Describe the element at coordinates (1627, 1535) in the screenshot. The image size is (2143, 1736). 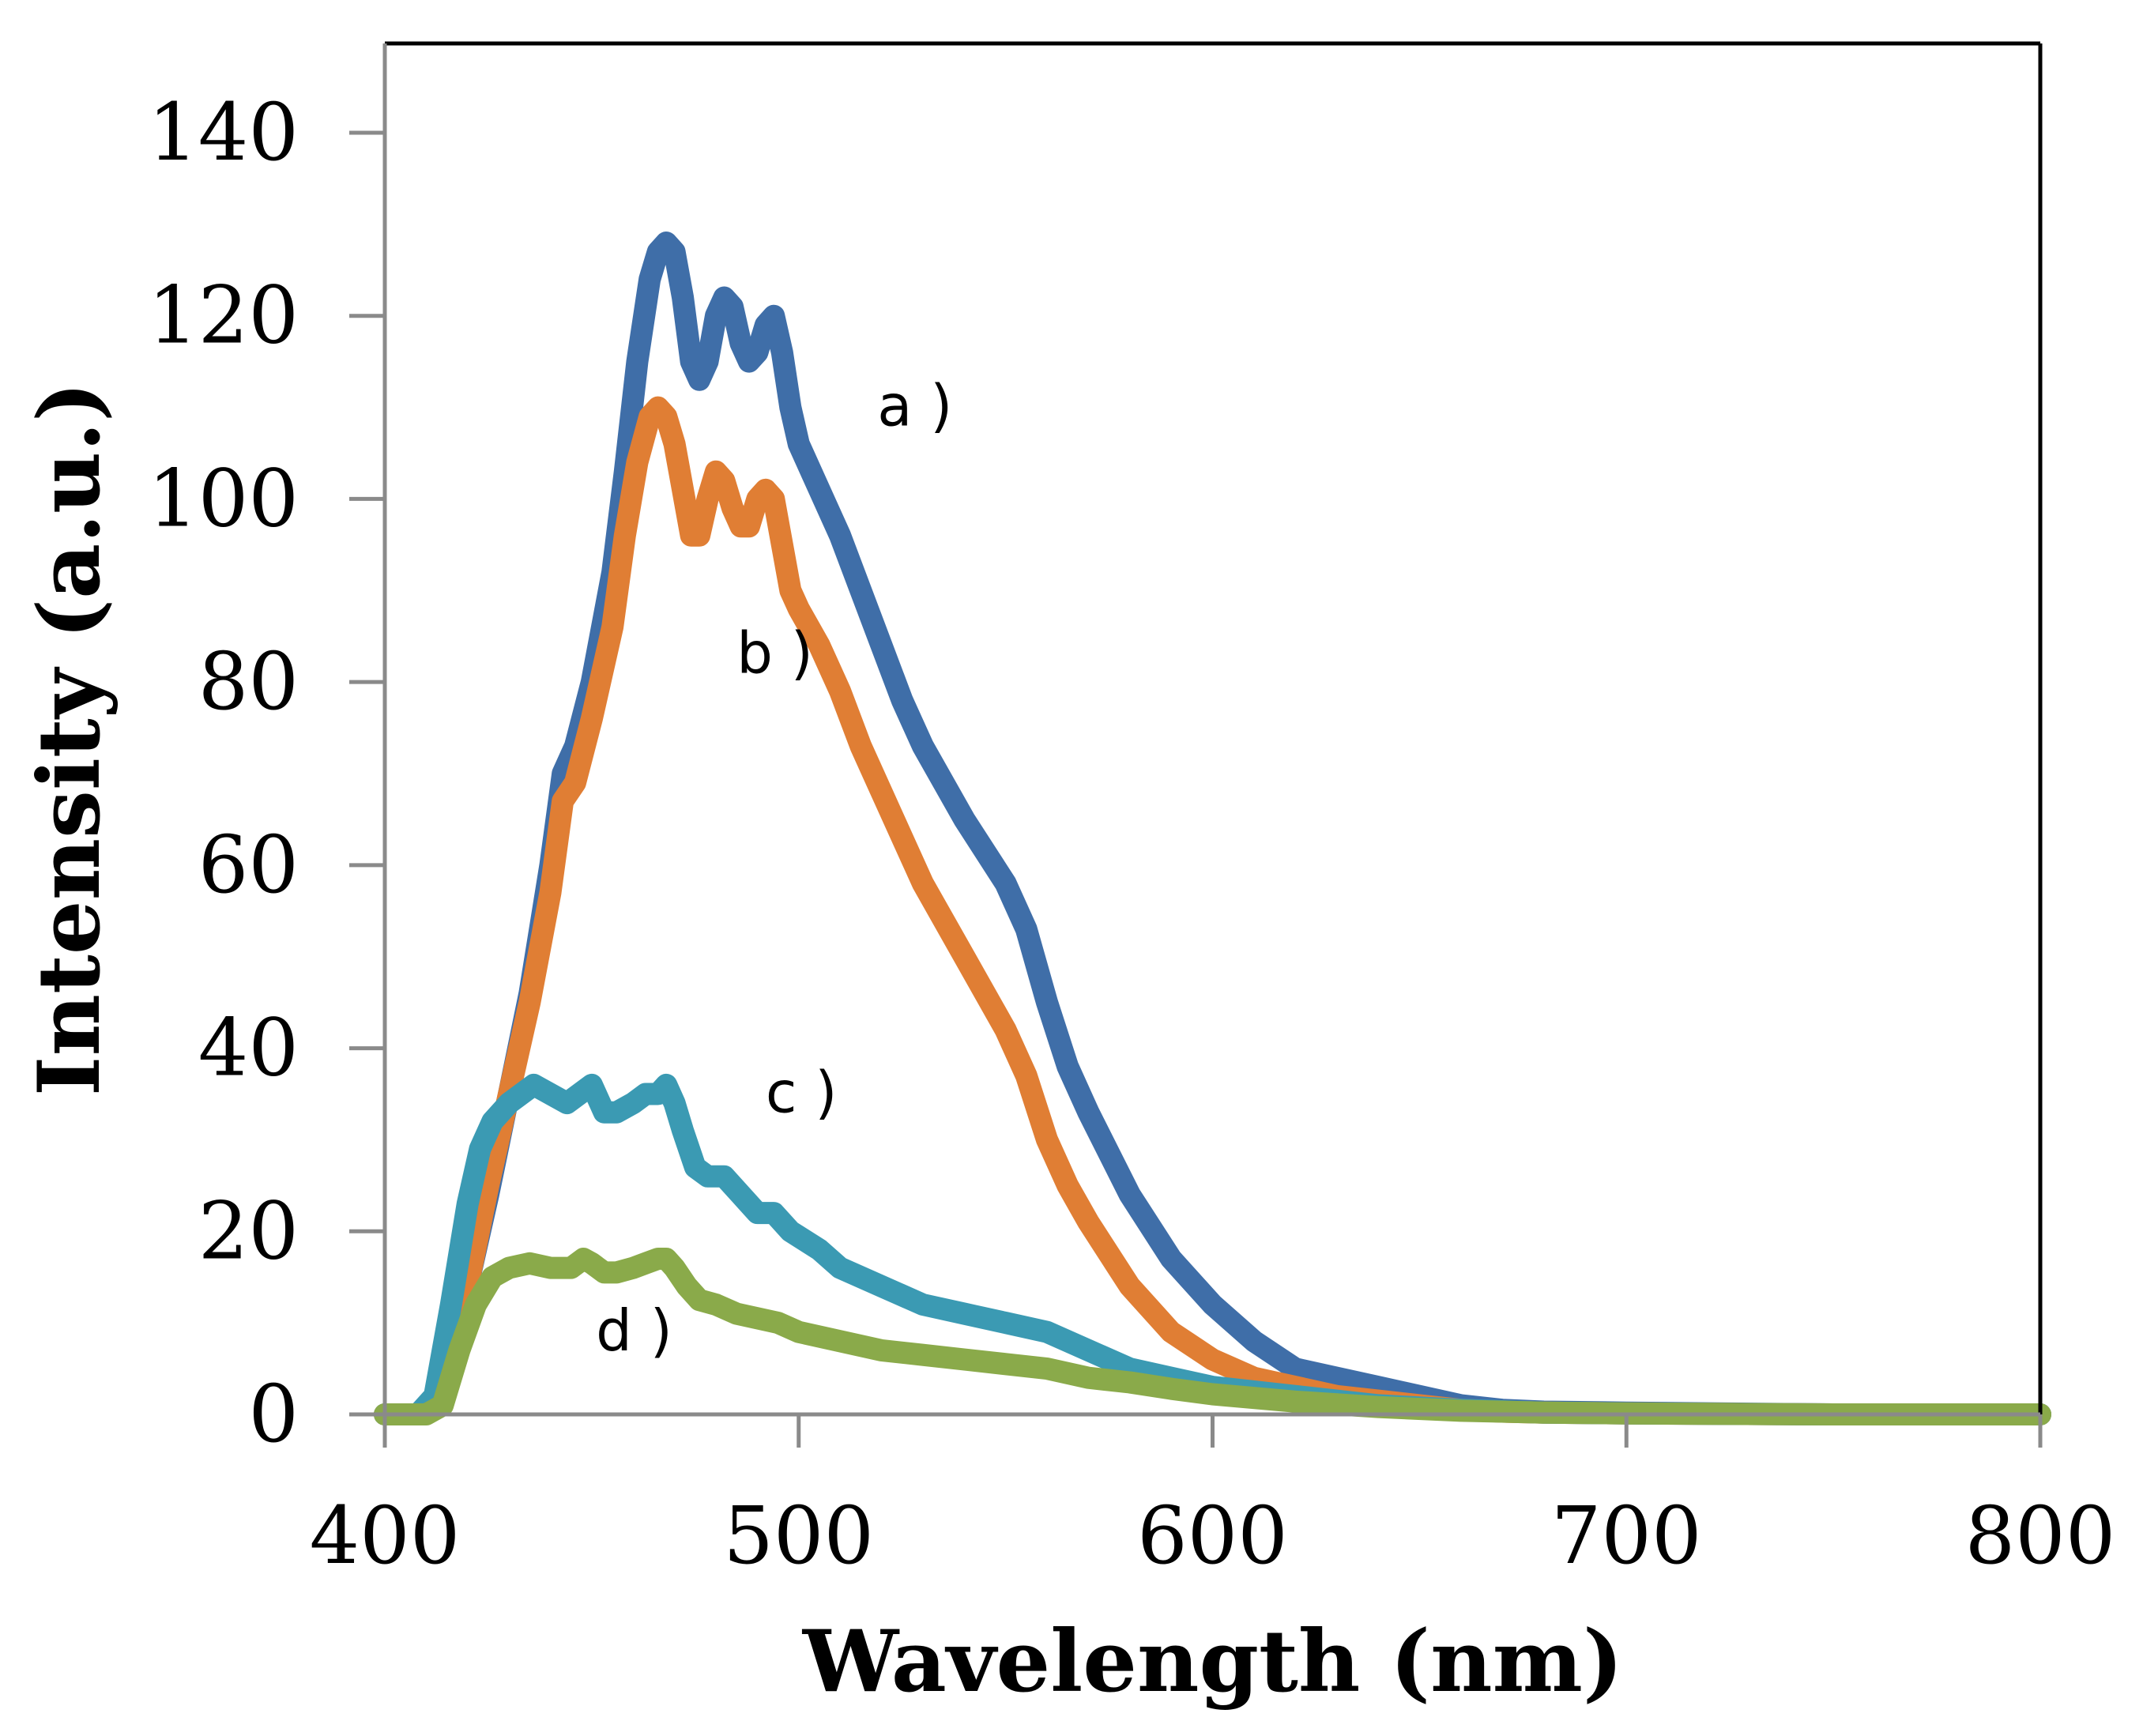
I see `x-tick-label: 700` at that location.